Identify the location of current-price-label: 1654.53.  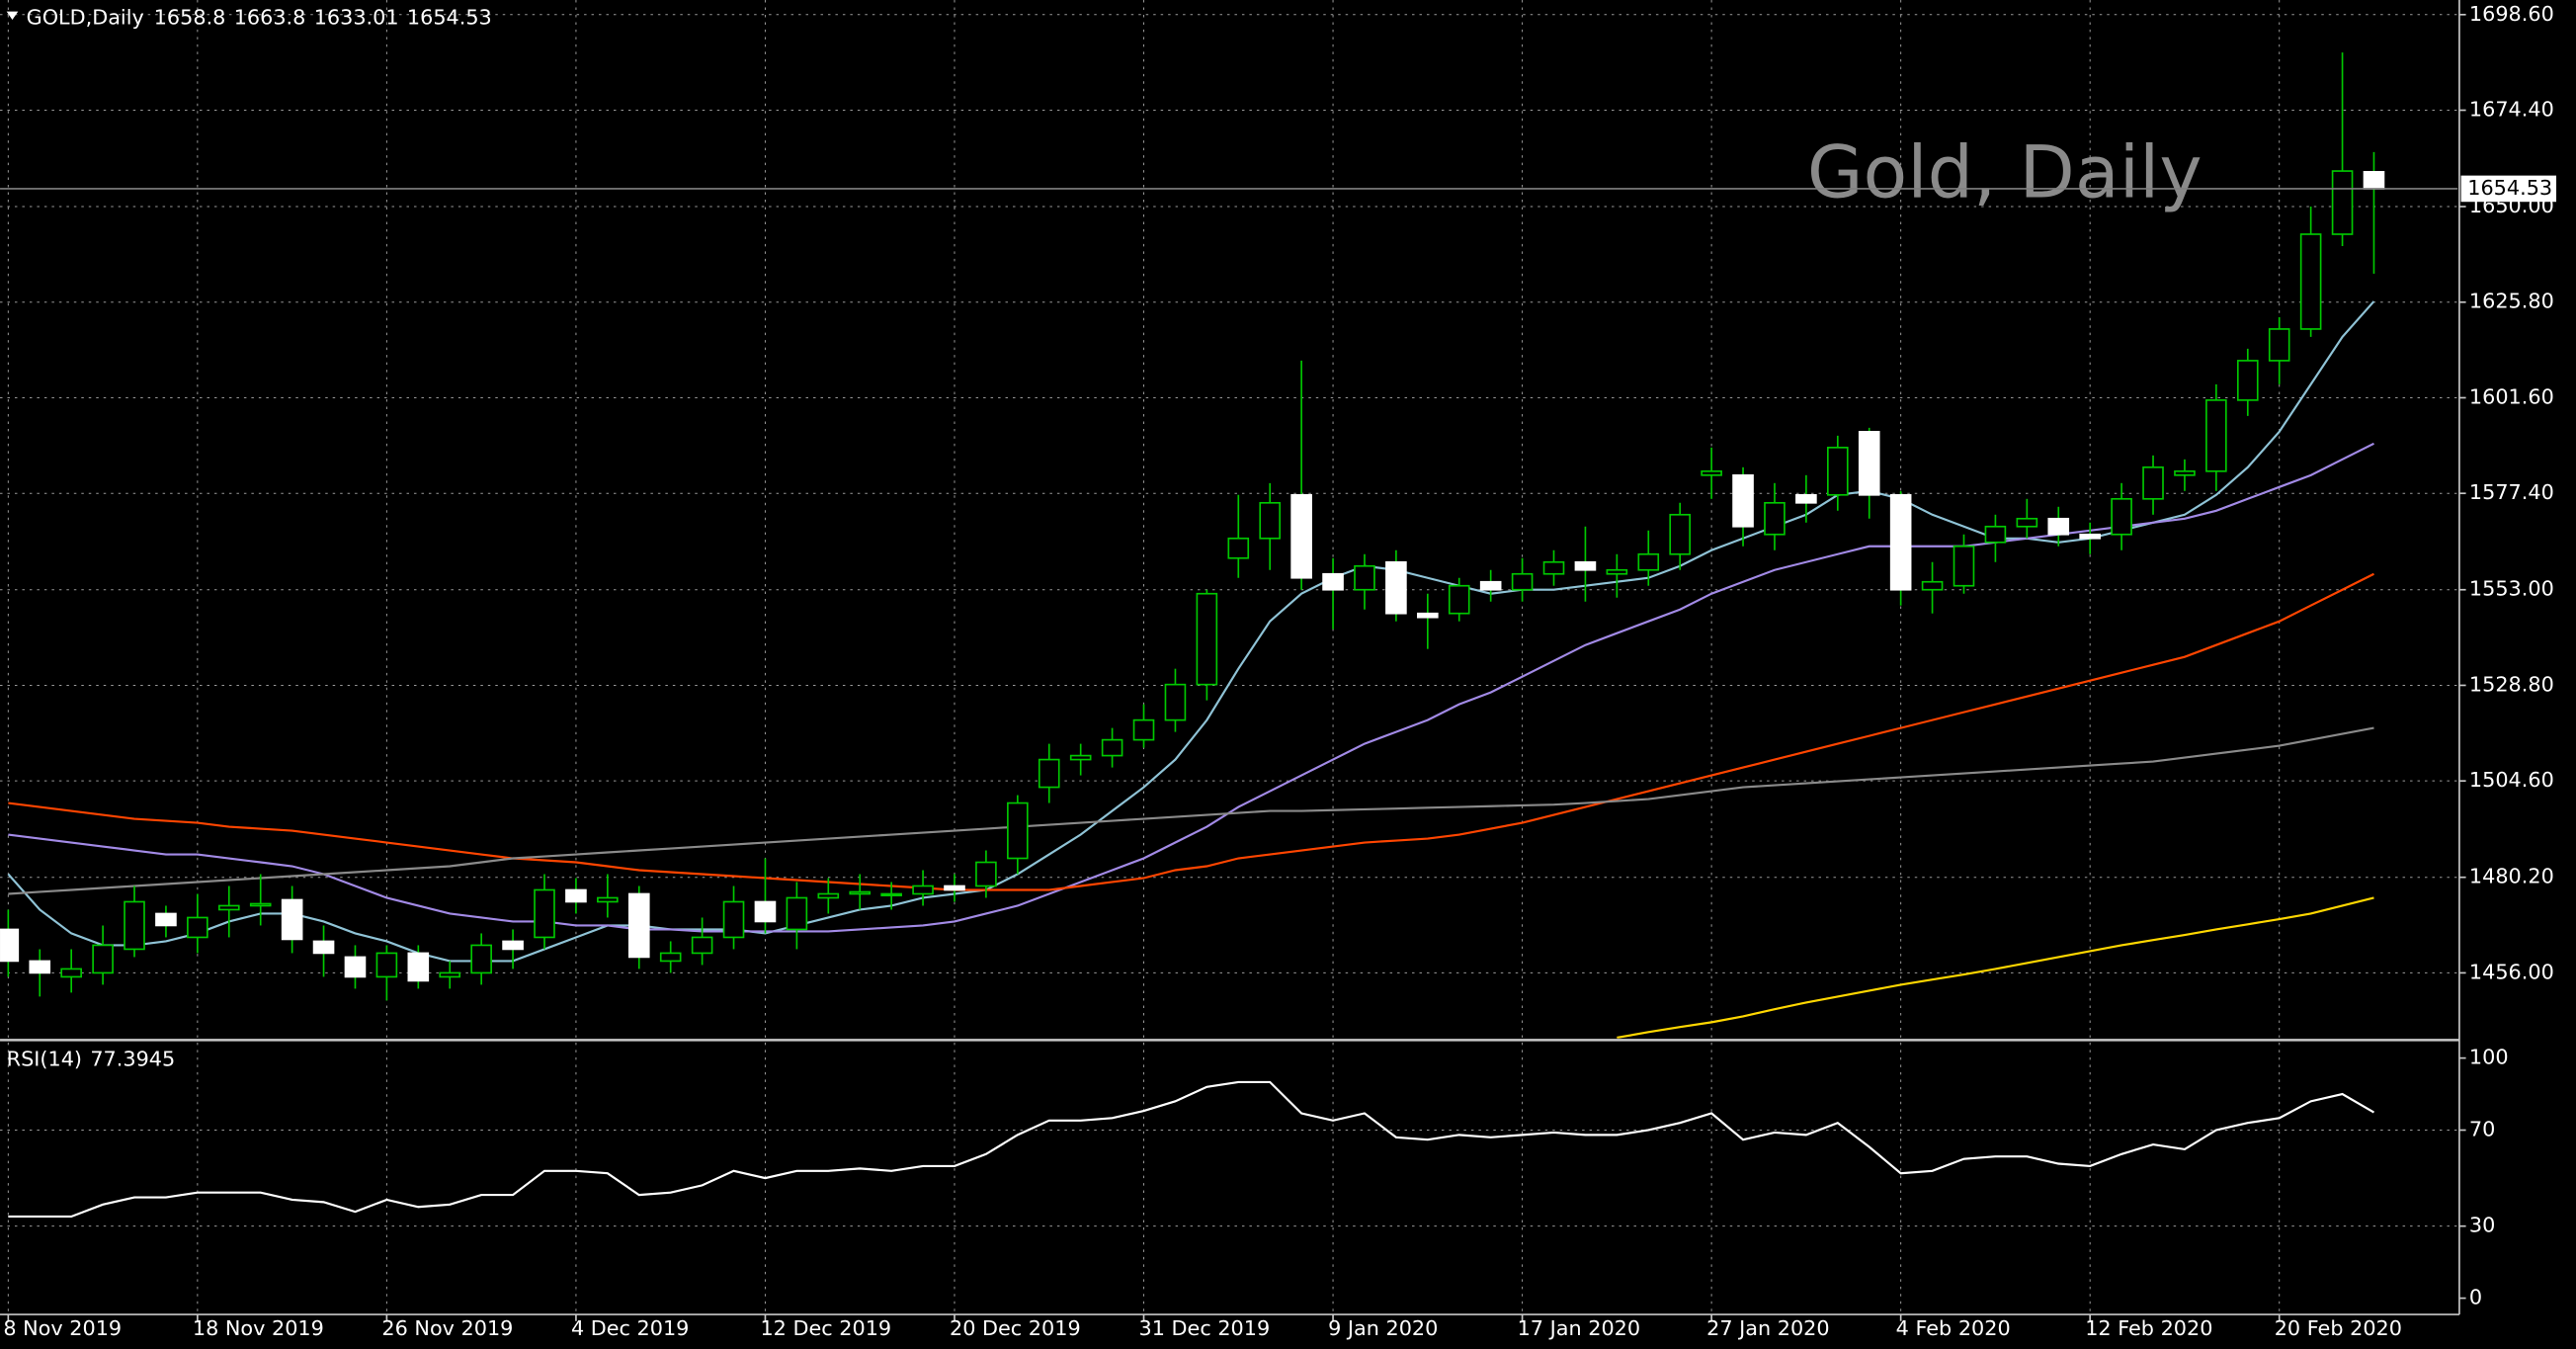
(2509, 188).